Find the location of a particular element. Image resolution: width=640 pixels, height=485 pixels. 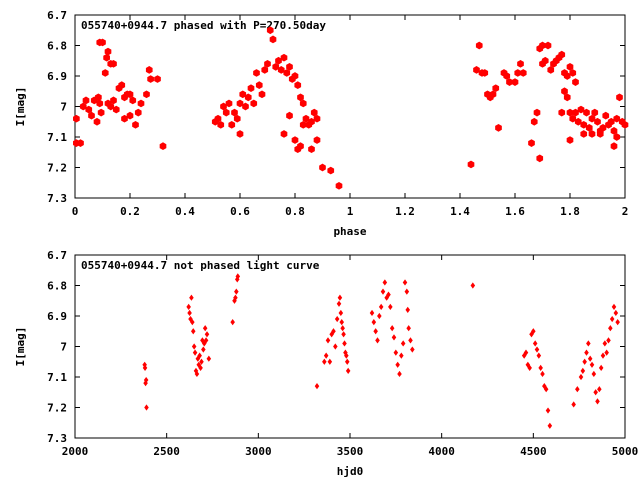

chart2-x-tick-label: 3000 is located at coordinates (258, 451).